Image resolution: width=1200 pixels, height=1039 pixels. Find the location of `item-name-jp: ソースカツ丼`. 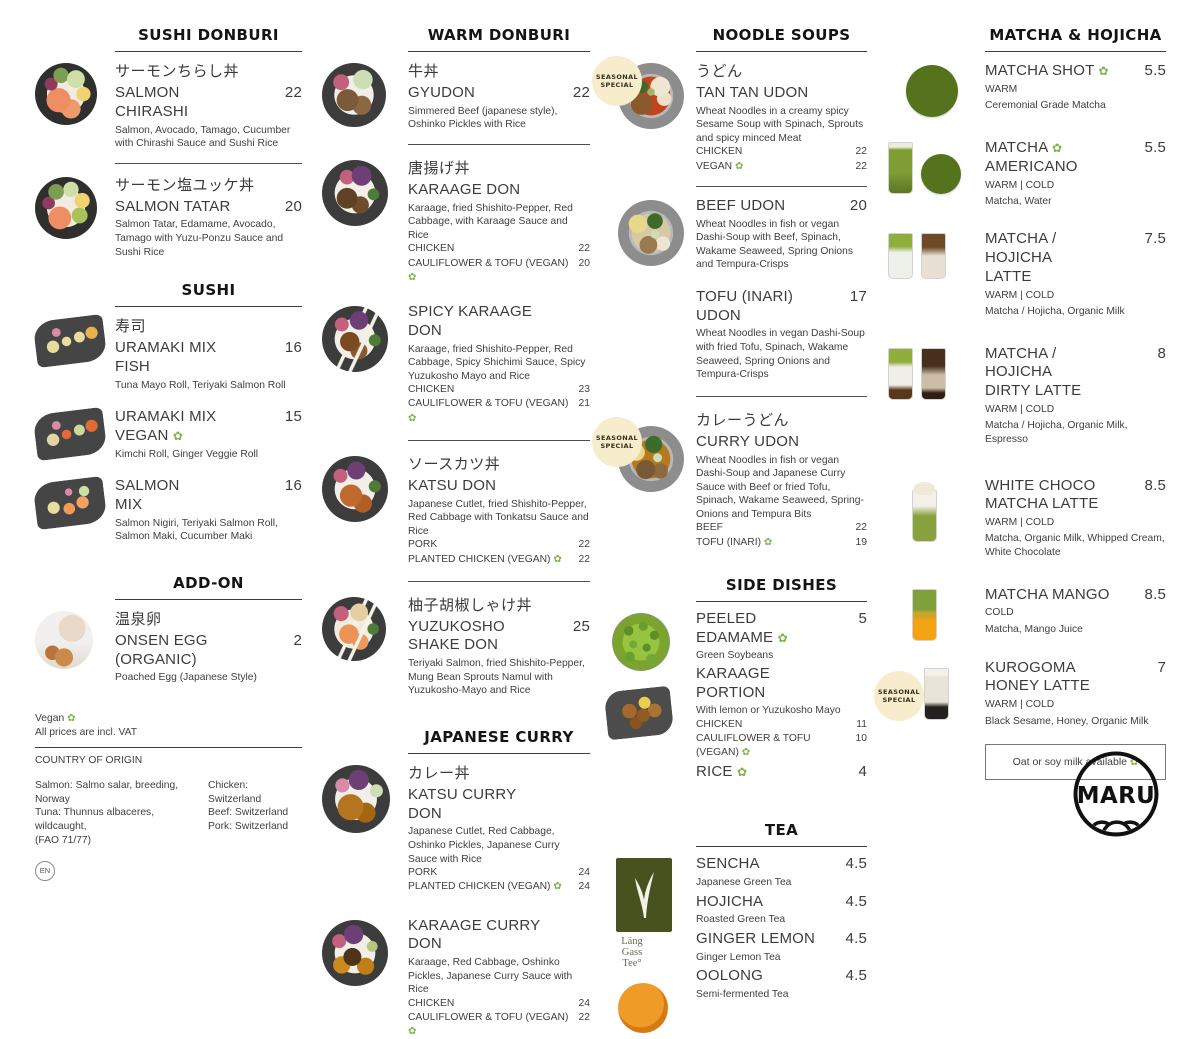

item-name-jp: ソースカツ丼 is located at coordinates (454, 464).